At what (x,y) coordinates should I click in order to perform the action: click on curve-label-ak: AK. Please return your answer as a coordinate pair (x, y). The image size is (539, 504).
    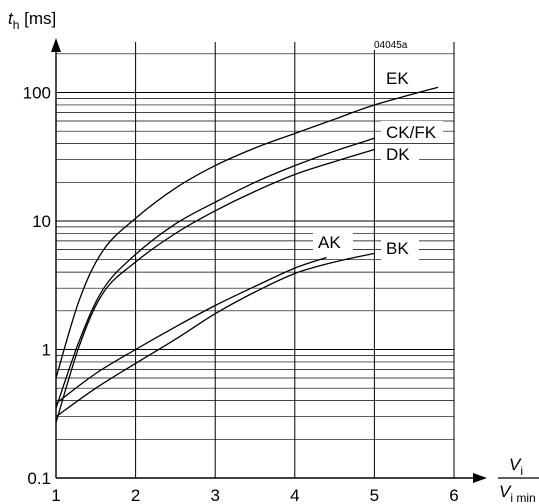
    Looking at the image, I should click on (329, 242).